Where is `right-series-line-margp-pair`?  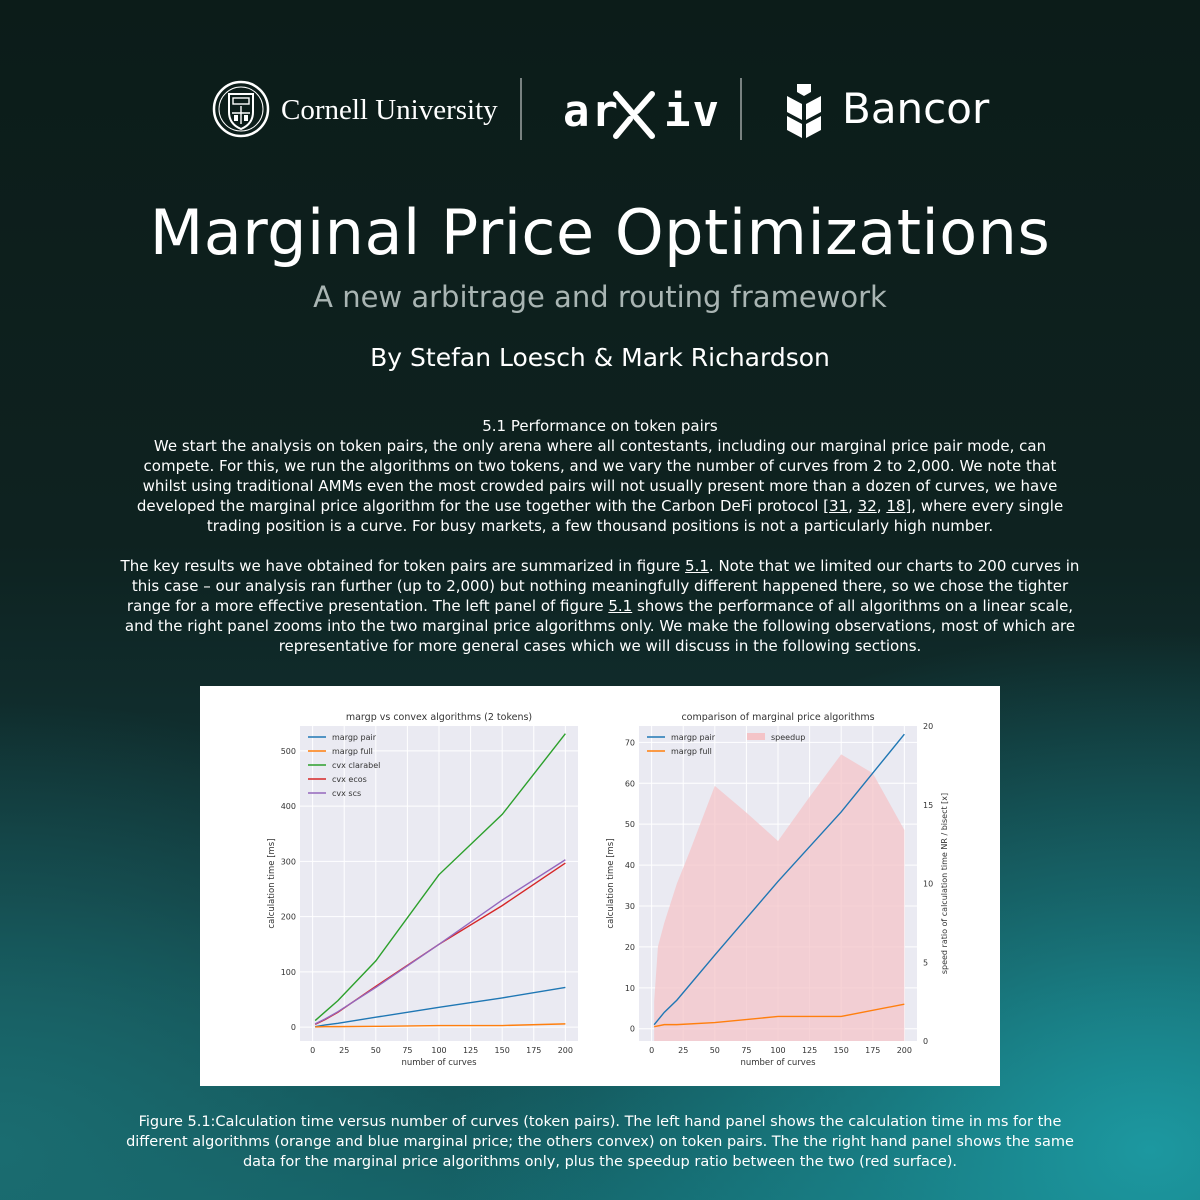 right-series-line-margp-pair is located at coordinates (779, 879).